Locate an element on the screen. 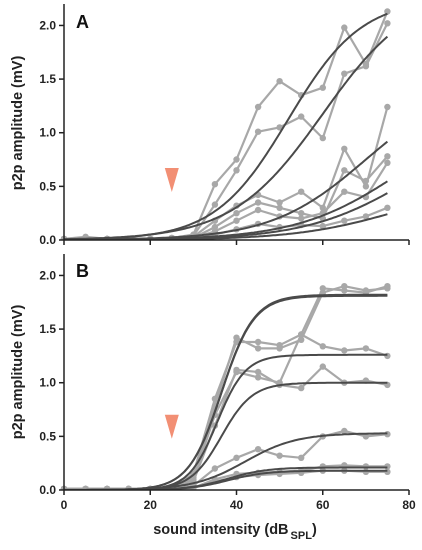  panel-b-threshold-marker is located at coordinates (171, 426).